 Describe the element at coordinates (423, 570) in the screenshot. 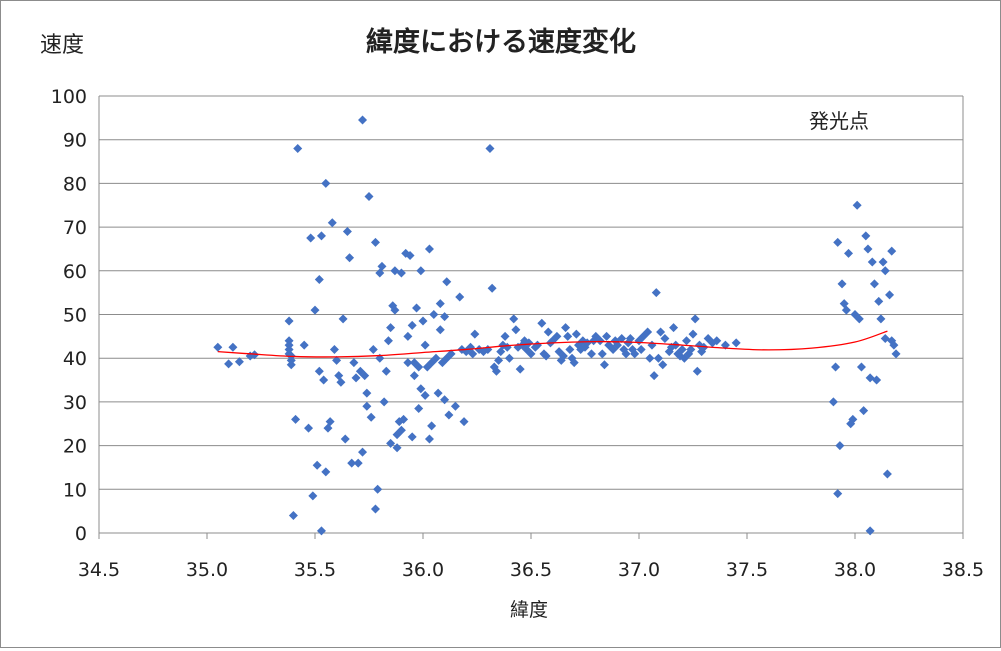

I see `x-tick-label: 36.0` at that location.